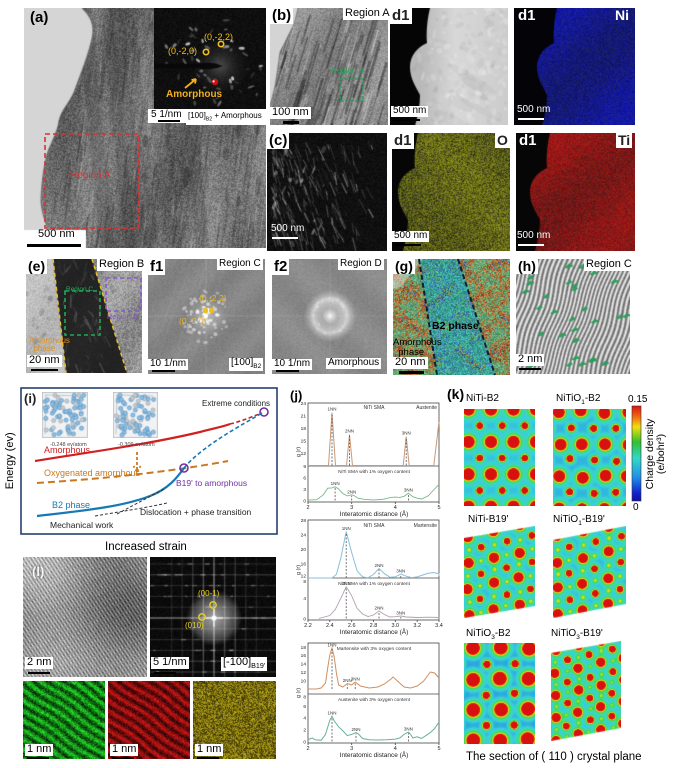 This screenshot has width=674, height=768. Describe the element at coordinates (68, 445) in the screenshot. I see `svg-text: -0.248 ev/atom` at that location.